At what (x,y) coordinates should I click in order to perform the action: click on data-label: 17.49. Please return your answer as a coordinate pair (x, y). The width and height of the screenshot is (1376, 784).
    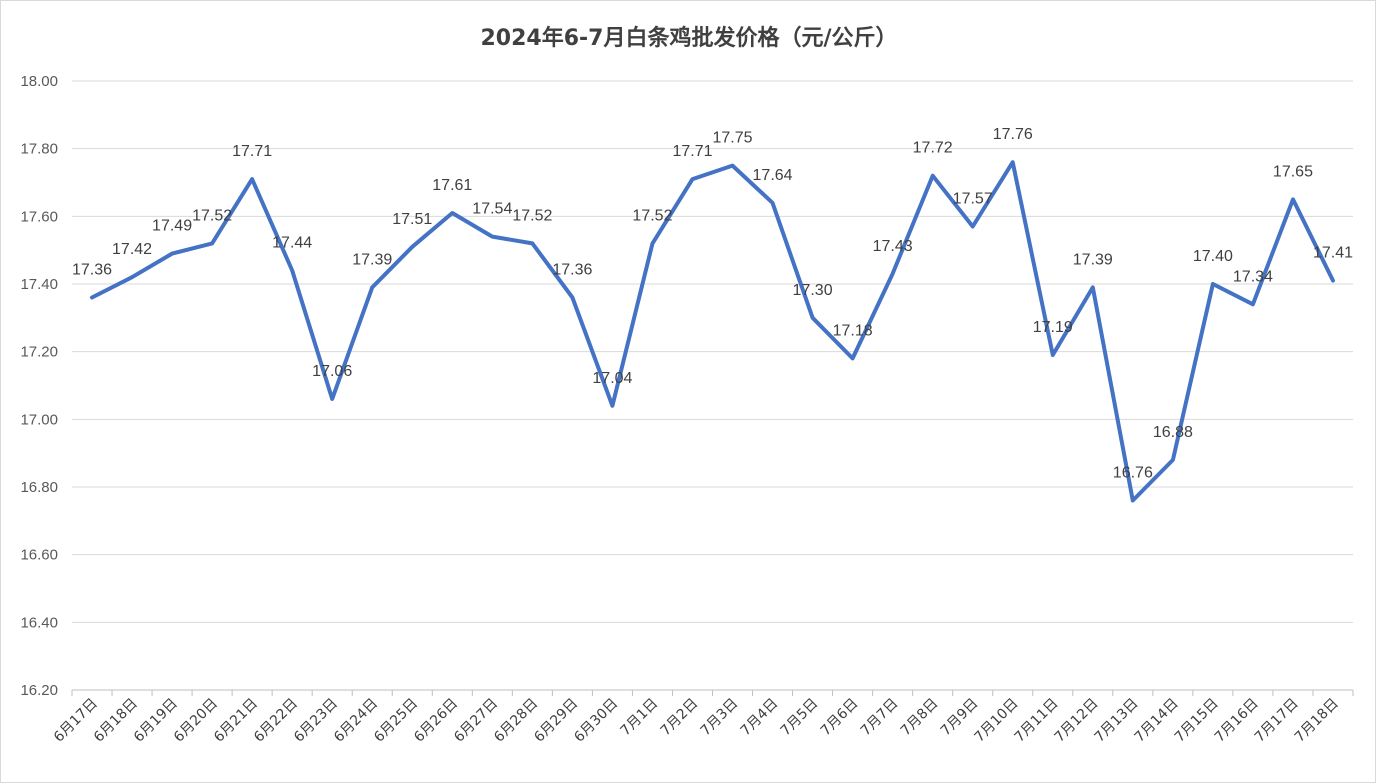
    Looking at the image, I should click on (172, 226).